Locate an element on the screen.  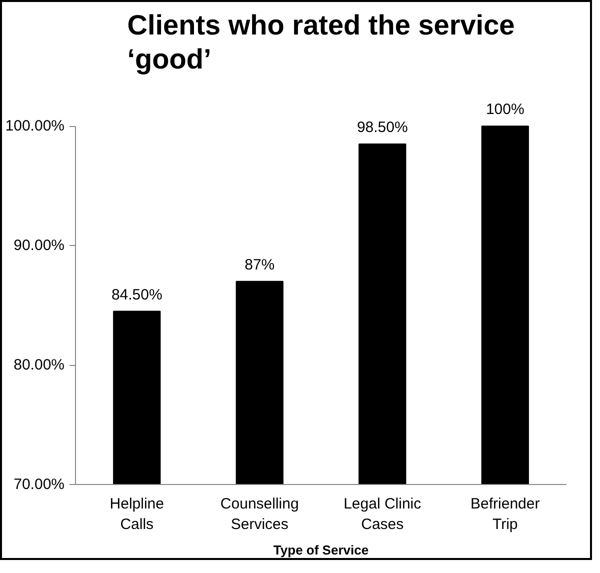
data-label: 84.50% is located at coordinates (136, 295).